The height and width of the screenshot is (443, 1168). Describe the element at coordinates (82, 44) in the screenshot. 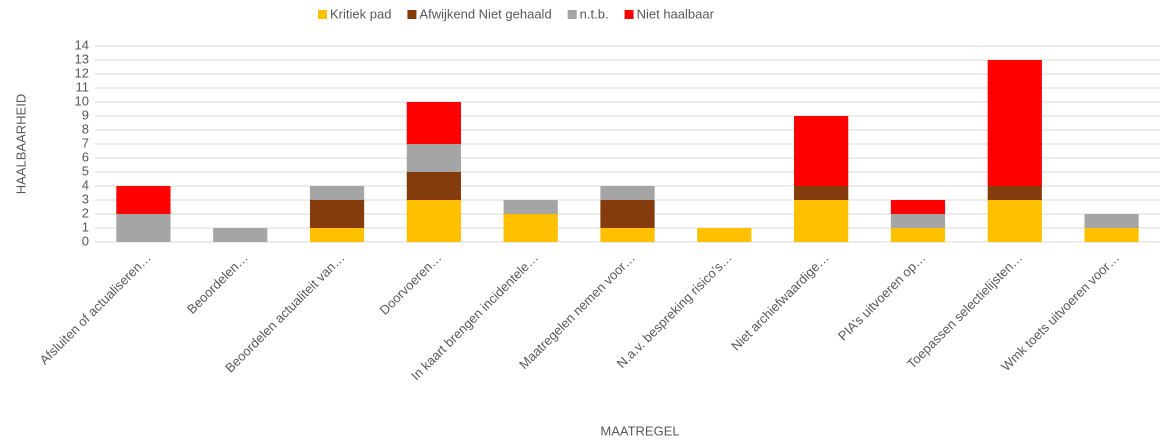

I see `y-tick-label: 14` at that location.